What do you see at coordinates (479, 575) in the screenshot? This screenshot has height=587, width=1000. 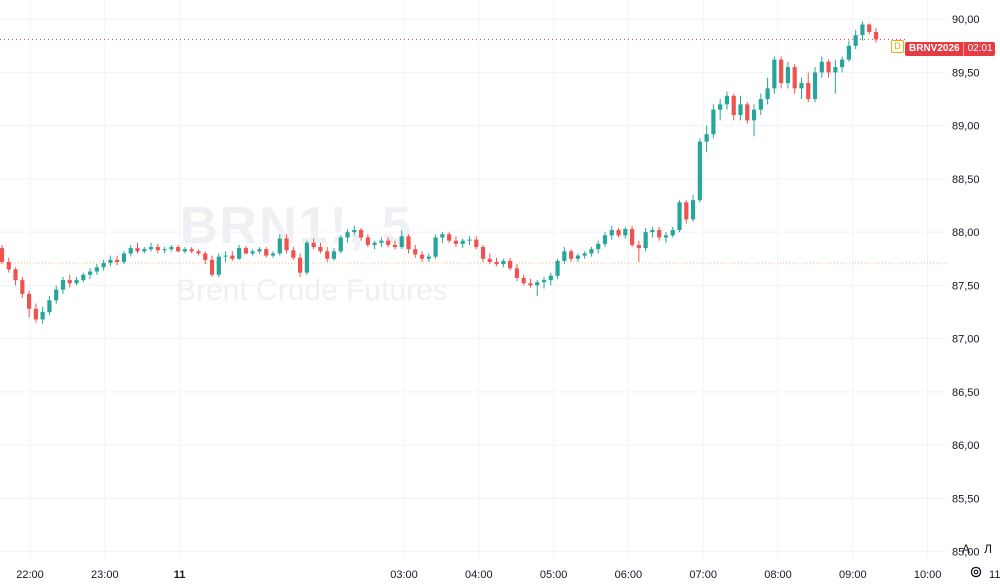 I see `time-tick-label: 04:00` at bounding box center [479, 575].